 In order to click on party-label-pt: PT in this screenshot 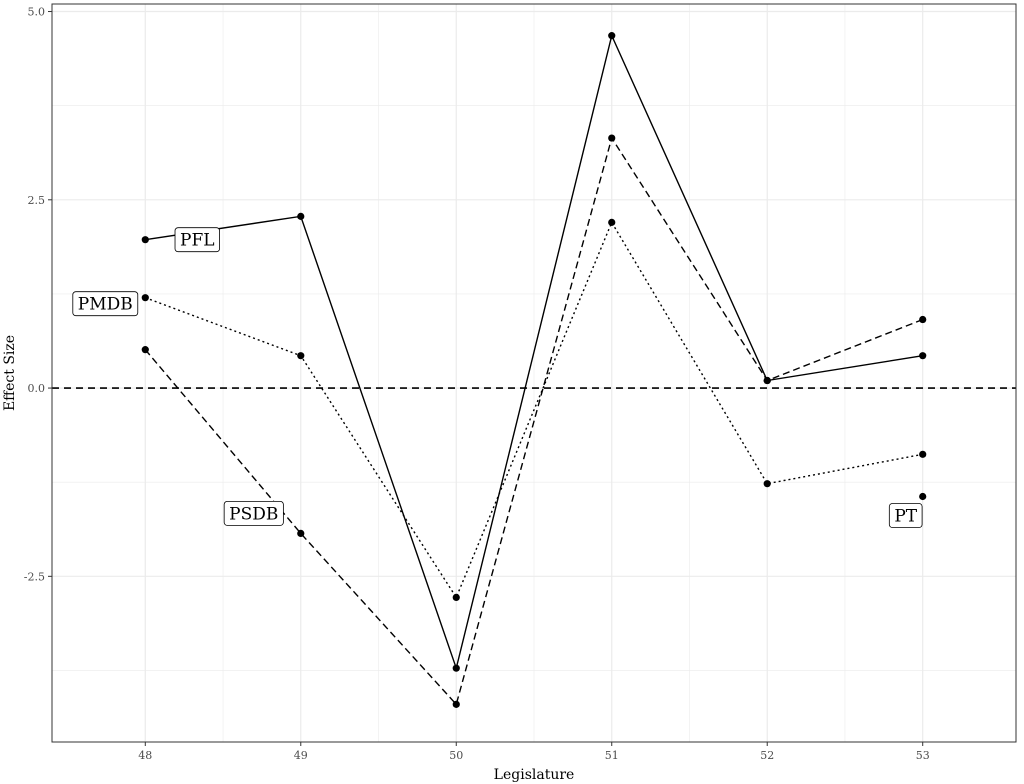, I will do `click(905, 515)`.